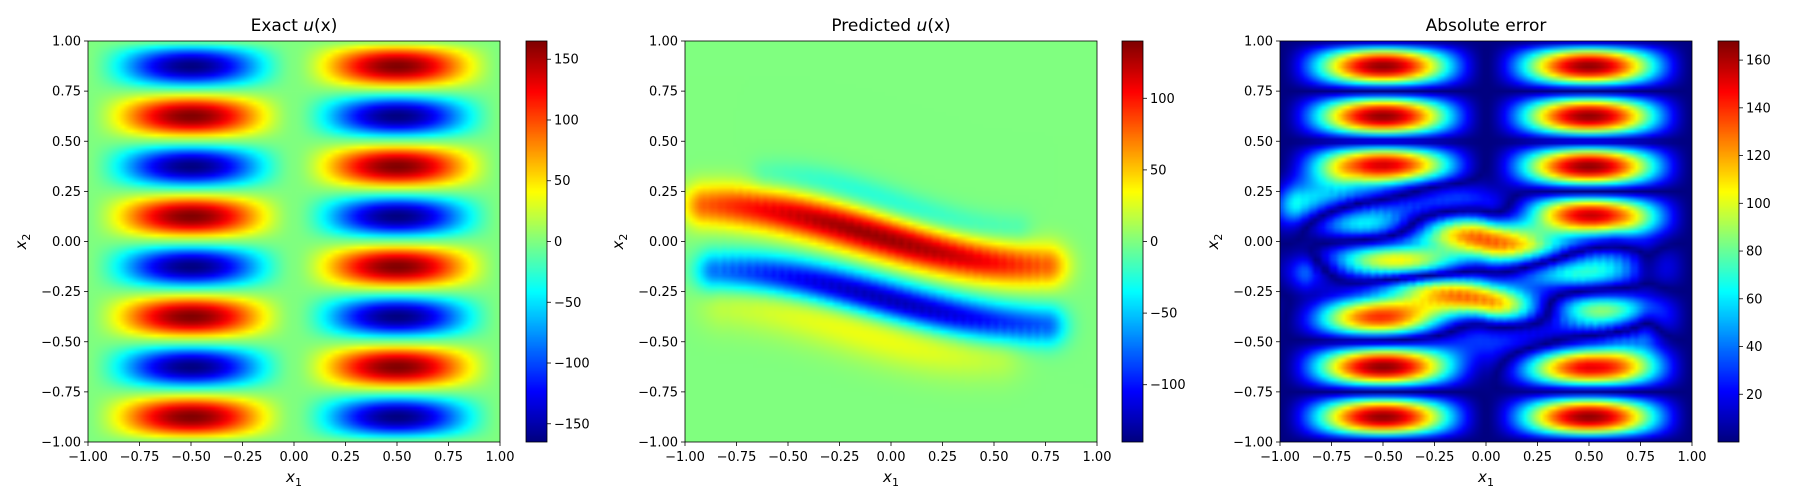 This screenshot has height=504, width=1800. Describe the element at coordinates (566, 60) in the screenshot. I see `colorbar-tick-label: 150` at that location.